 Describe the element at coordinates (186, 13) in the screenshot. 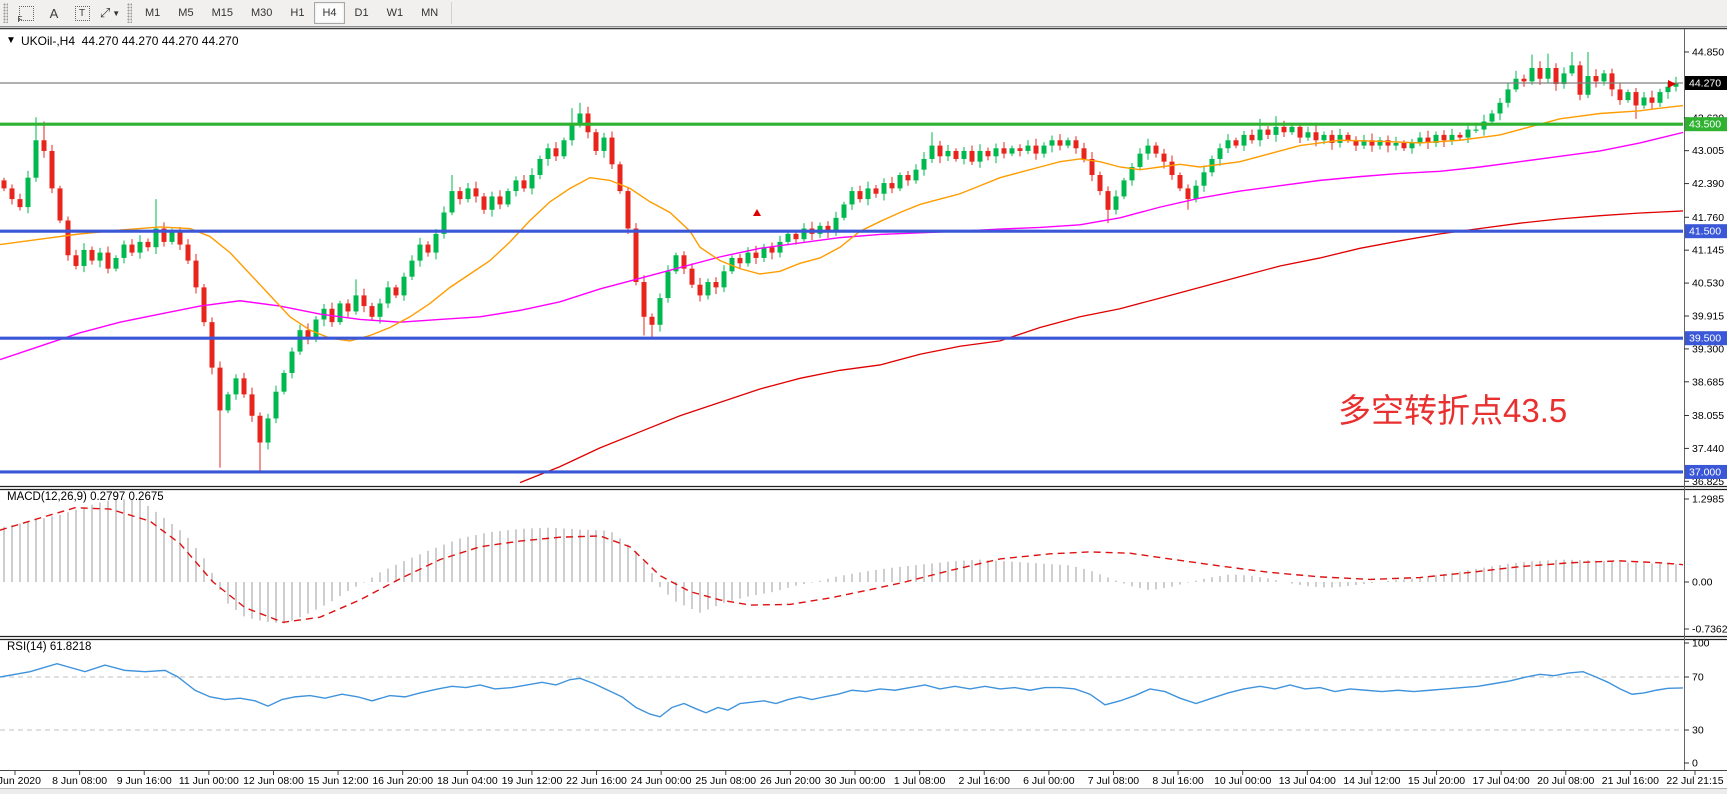

I see `timeframe-button-m5: M5` at that location.